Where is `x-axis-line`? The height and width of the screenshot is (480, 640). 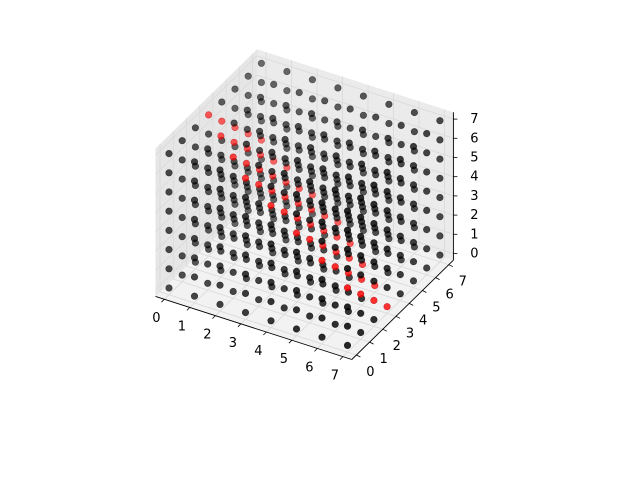
x-axis-line is located at coordinates (253, 327).